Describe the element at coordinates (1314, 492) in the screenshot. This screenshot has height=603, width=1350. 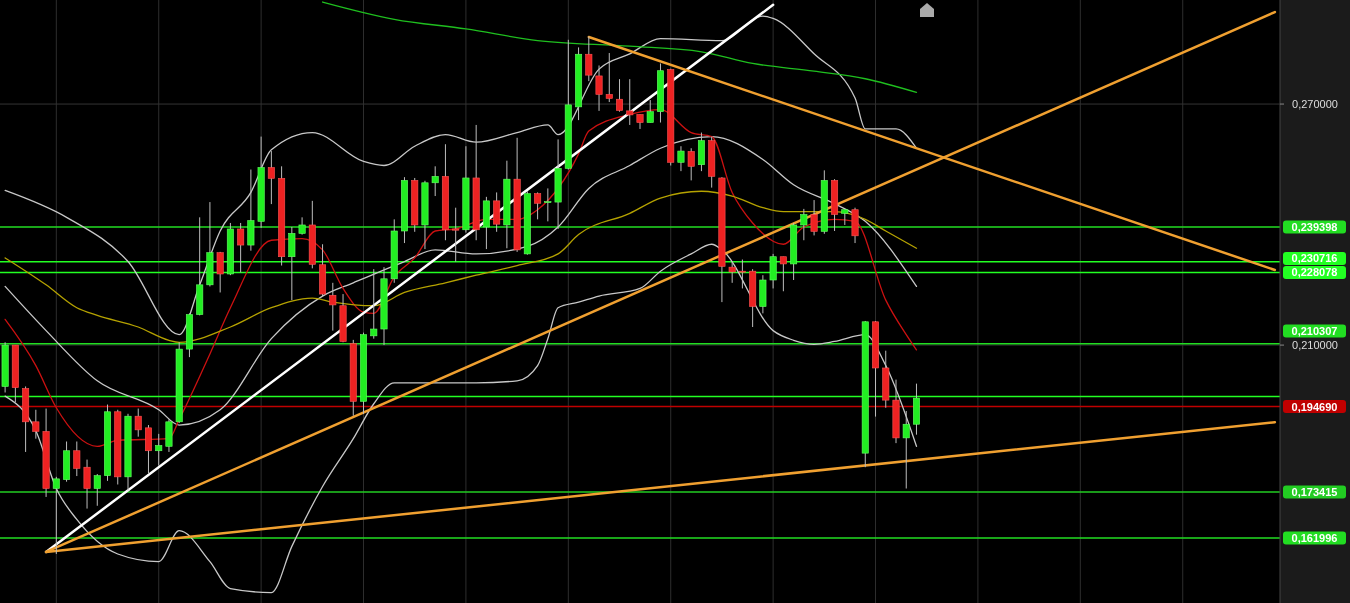
I see `ref-line-label: 0,173415` at that location.